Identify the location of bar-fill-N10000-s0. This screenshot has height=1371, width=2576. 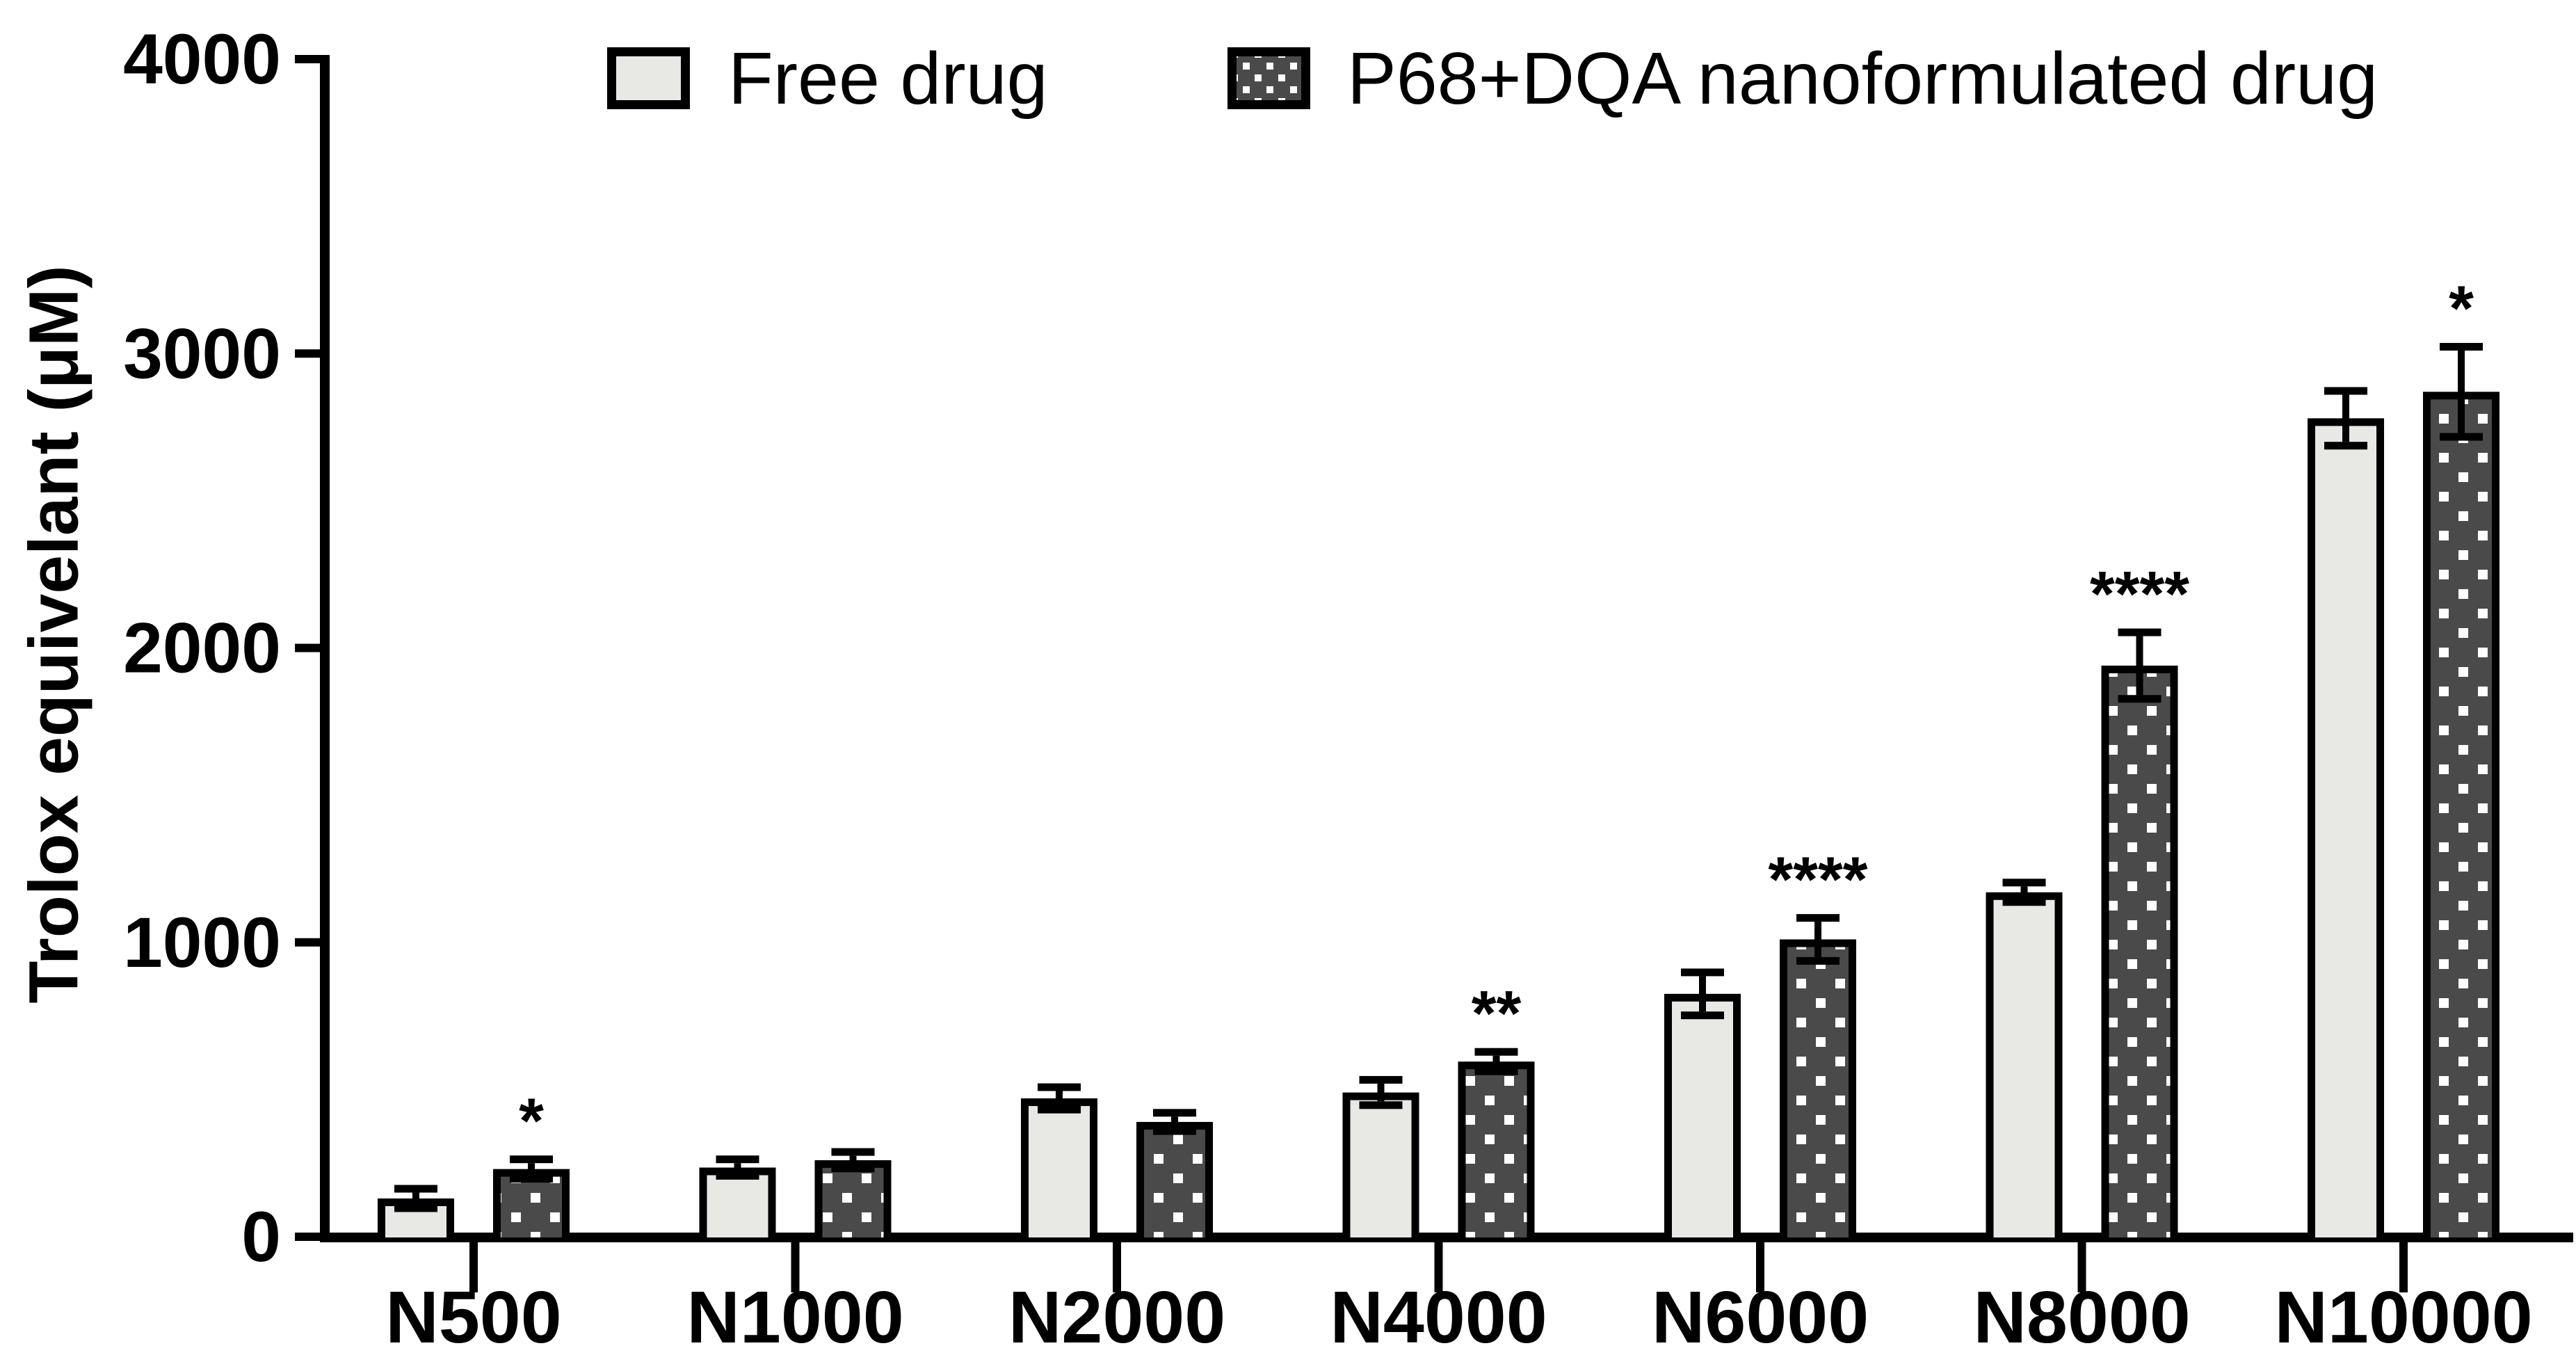
(2346, 832).